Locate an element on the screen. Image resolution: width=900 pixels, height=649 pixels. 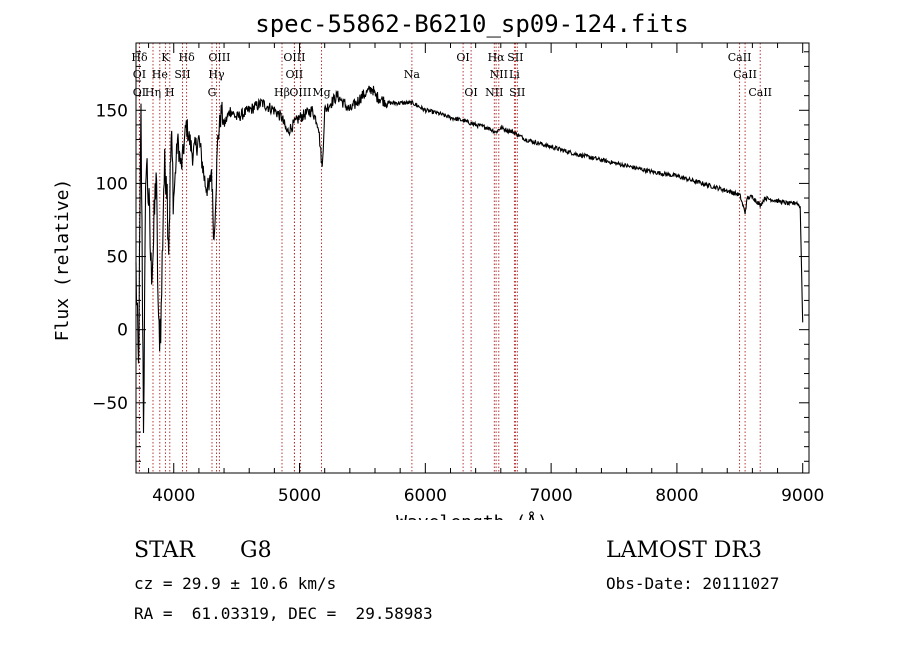
coordinates: RA = 61.03319, DEC = 29.58983 is located at coordinates (283, 613).